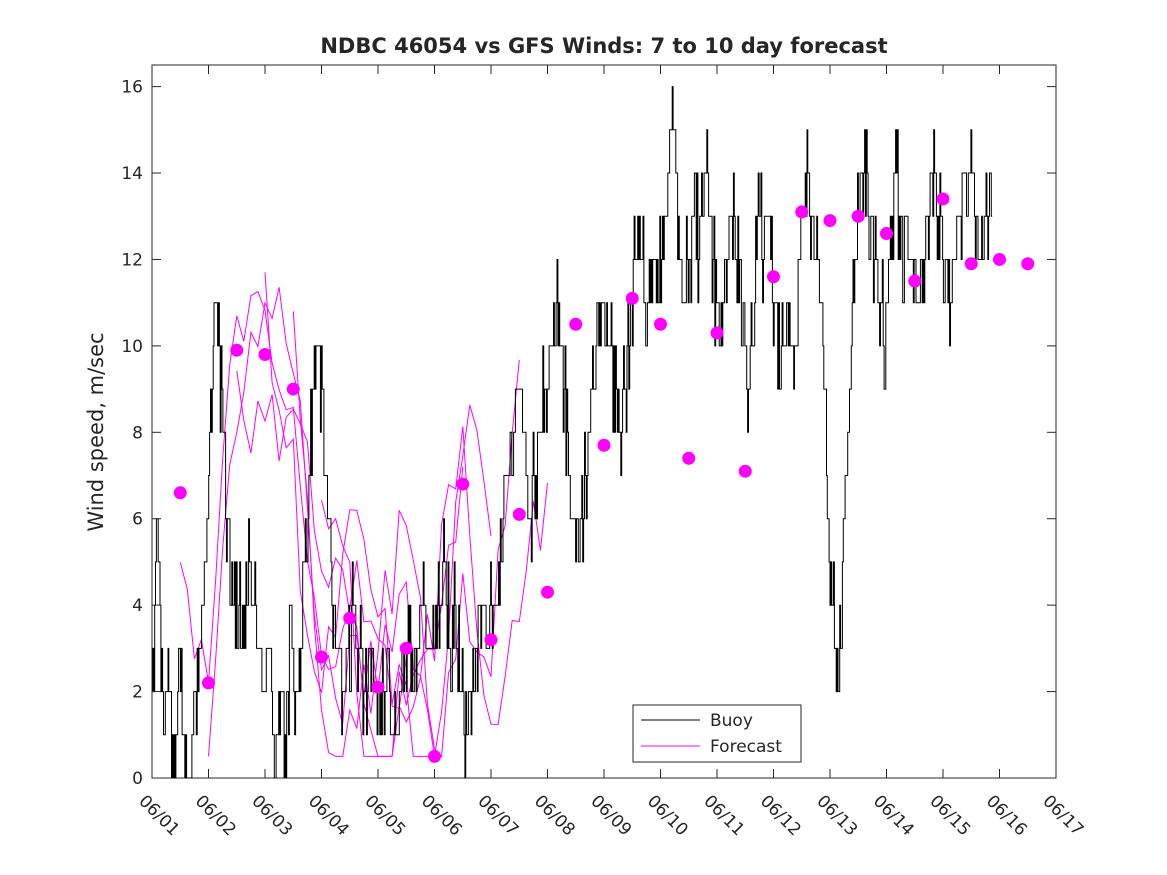 This screenshot has width=1167, height=875. I want to click on x-tick-label: 06/13, so click(836, 815).